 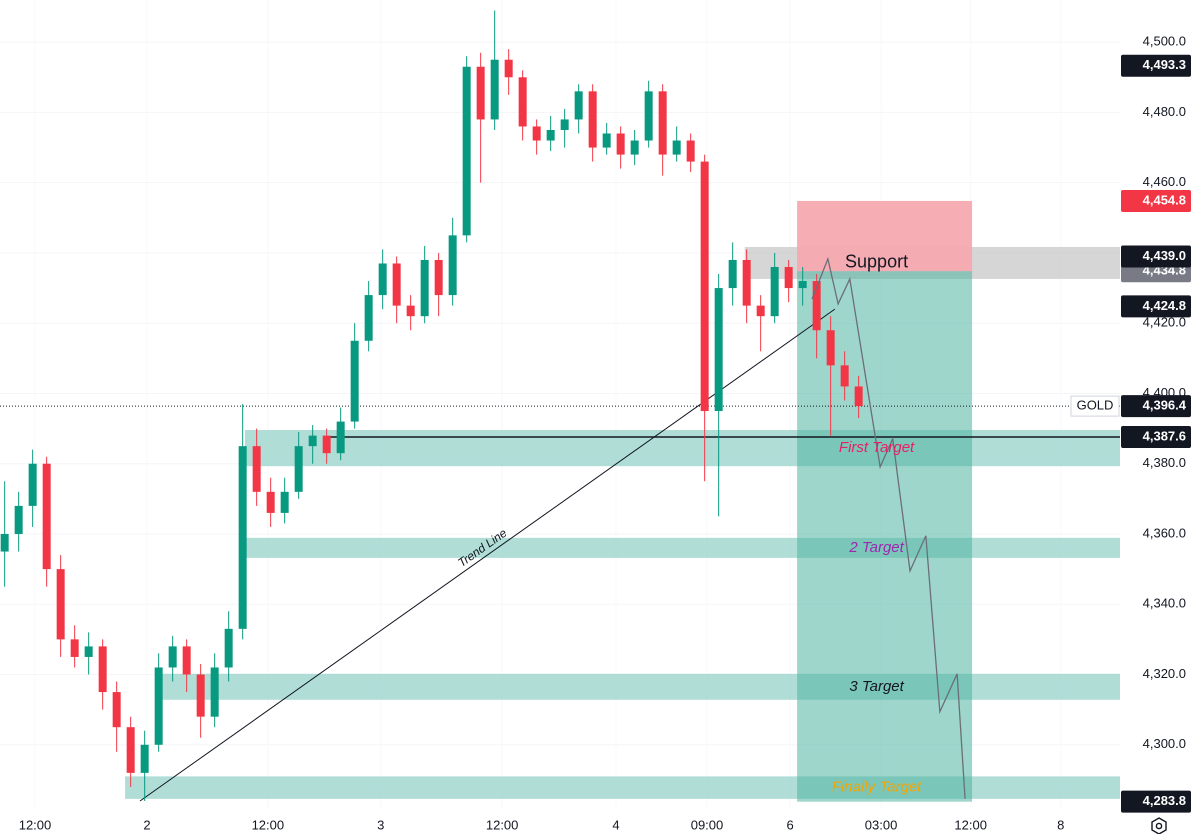 I want to click on x-tick-label: 3, so click(x=380, y=824).